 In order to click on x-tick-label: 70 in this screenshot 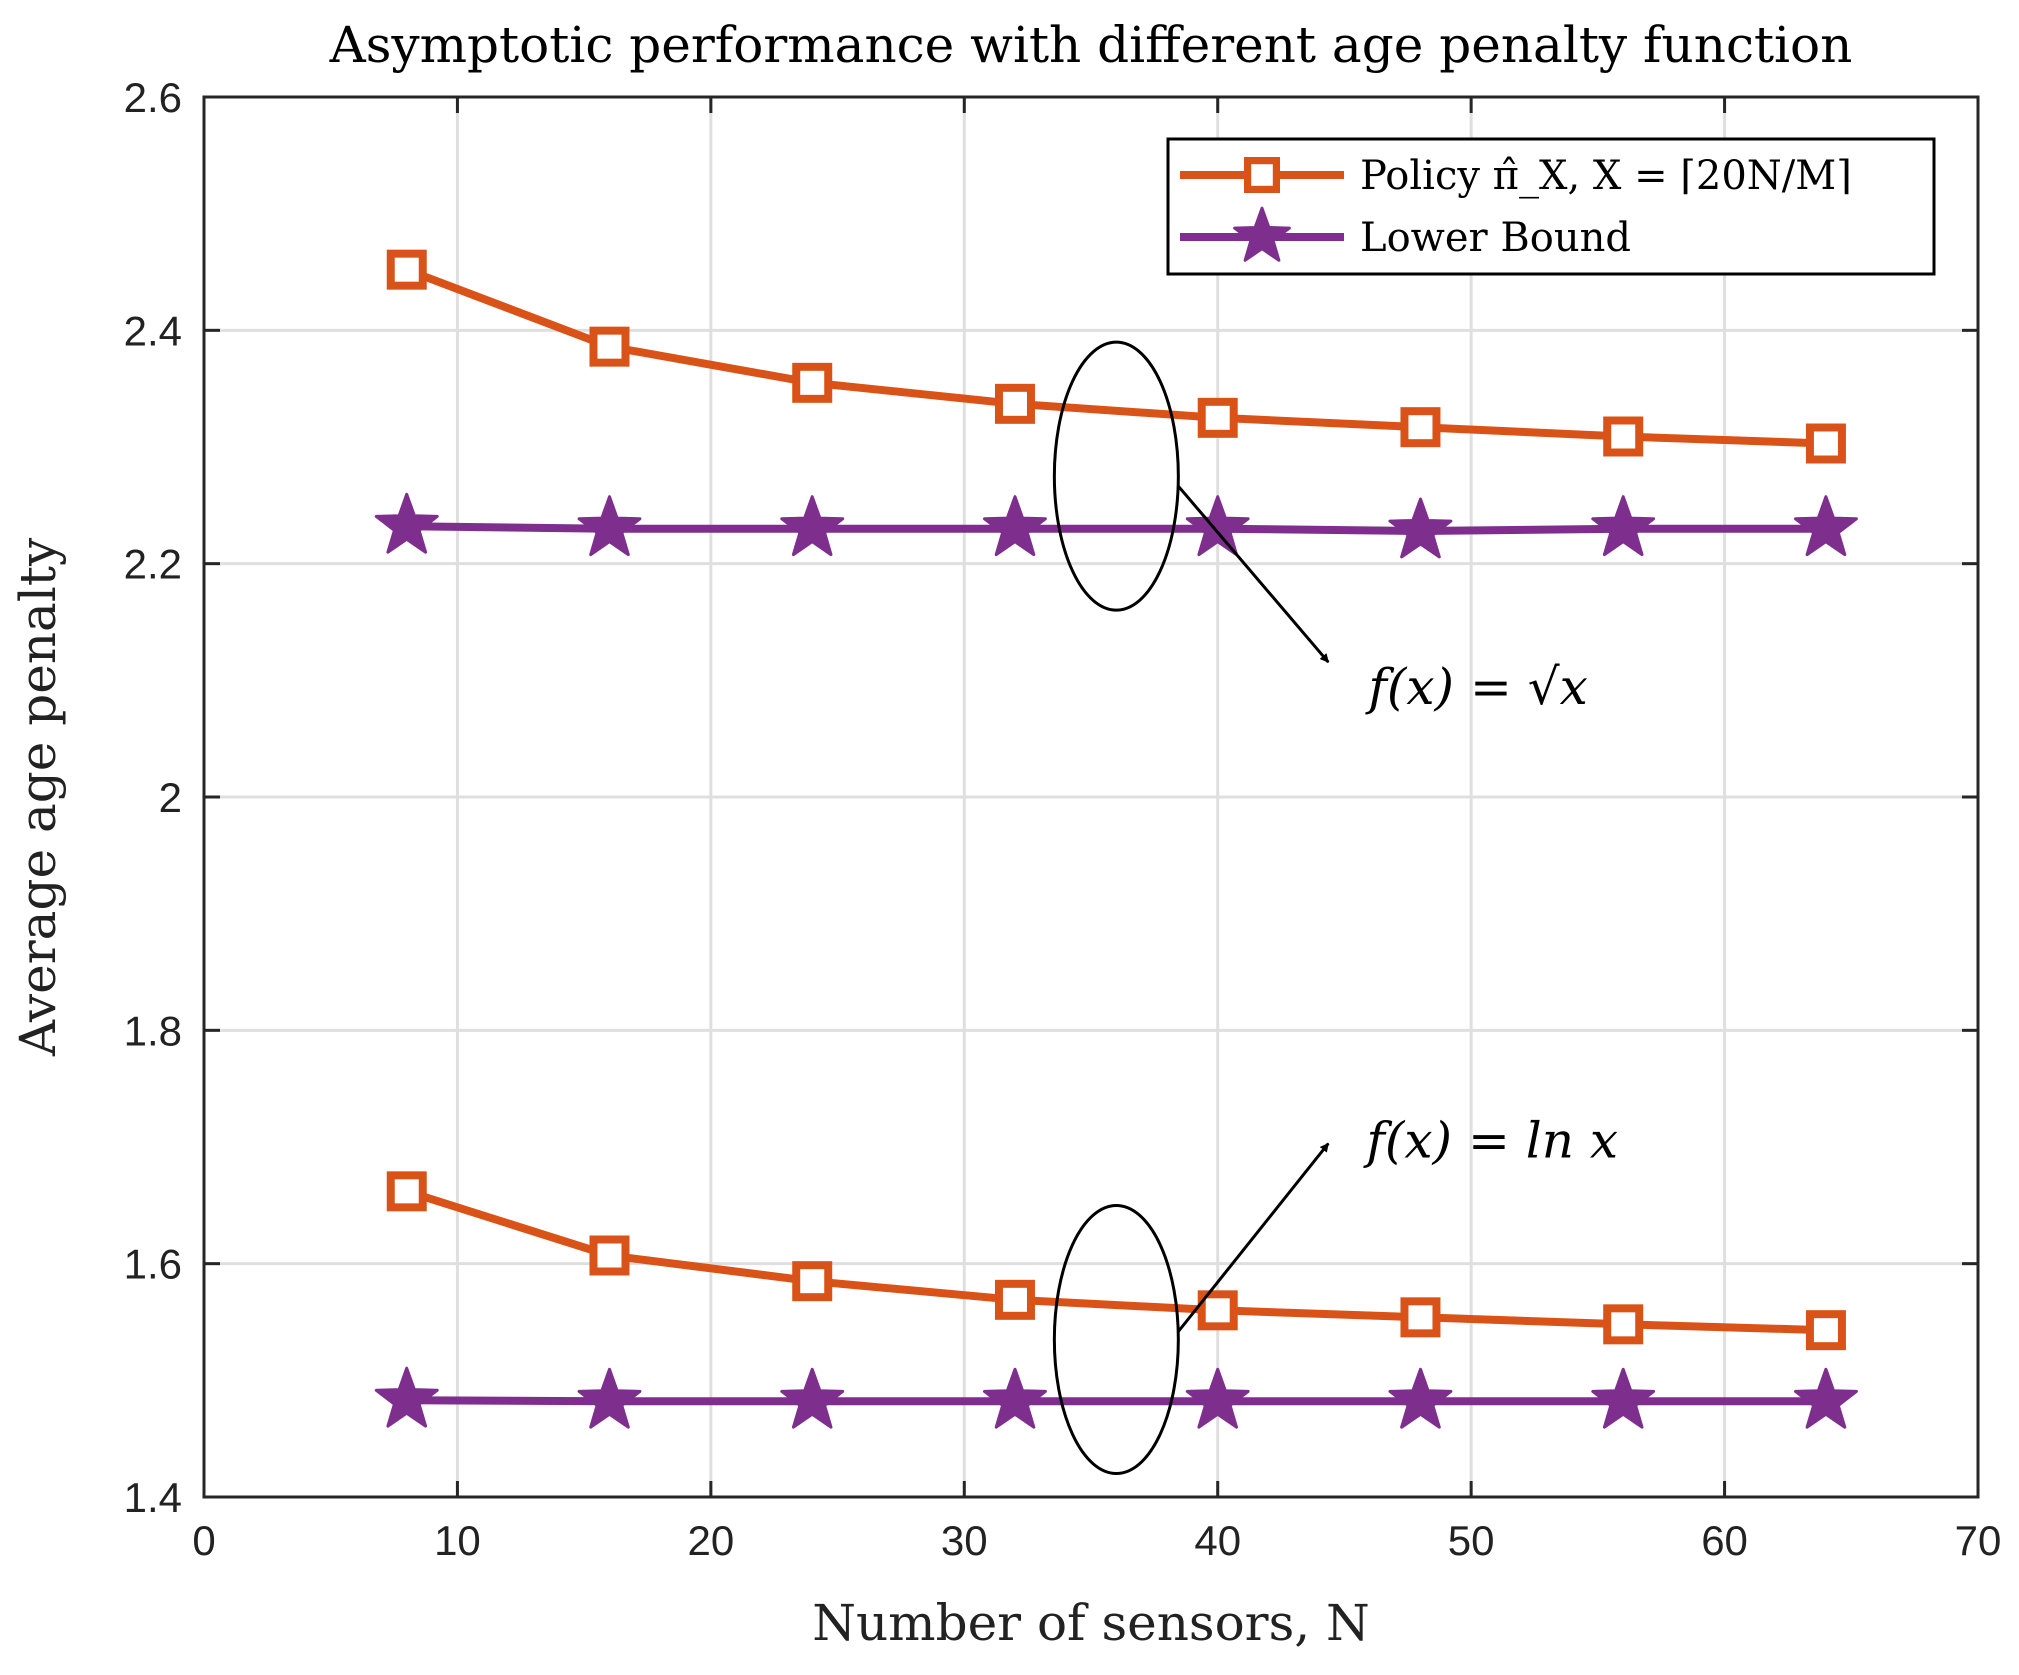, I will do `click(1978, 1540)`.